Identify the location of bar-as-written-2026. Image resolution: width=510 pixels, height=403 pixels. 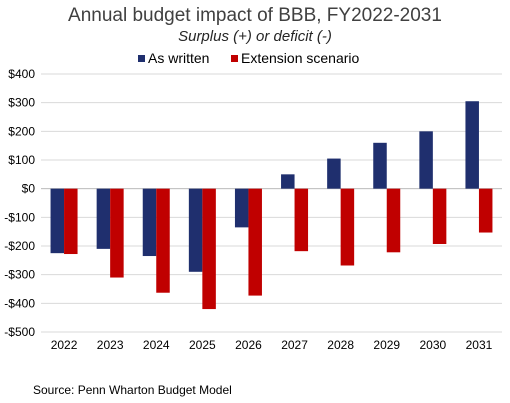
(241, 208).